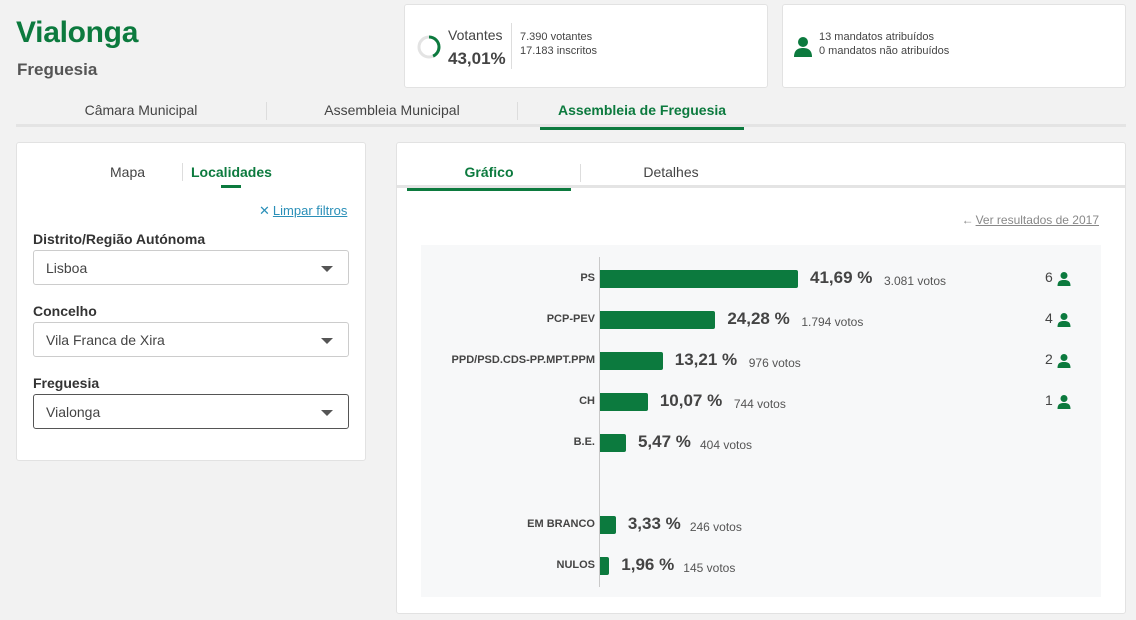  What do you see at coordinates (429, 47) in the screenshot?
I see `turnout-ring-icon` at bounding box center [429, 47].